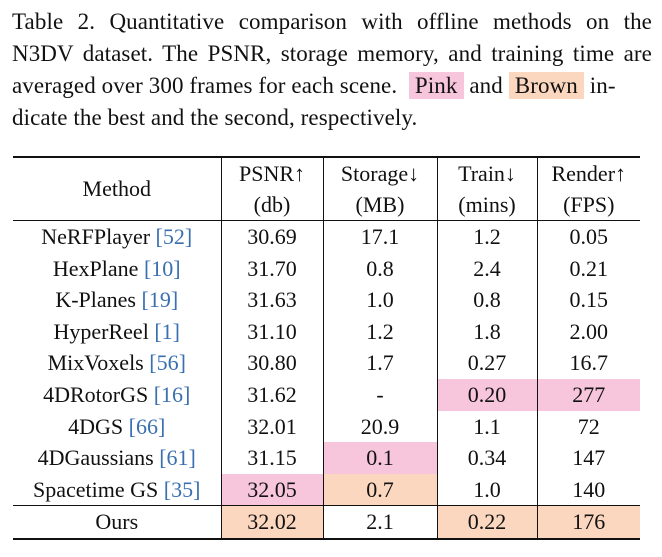 The width and height of the screenshot is (662, 557). I want to click on header-render-unit: (FPS), so click(588, 205).